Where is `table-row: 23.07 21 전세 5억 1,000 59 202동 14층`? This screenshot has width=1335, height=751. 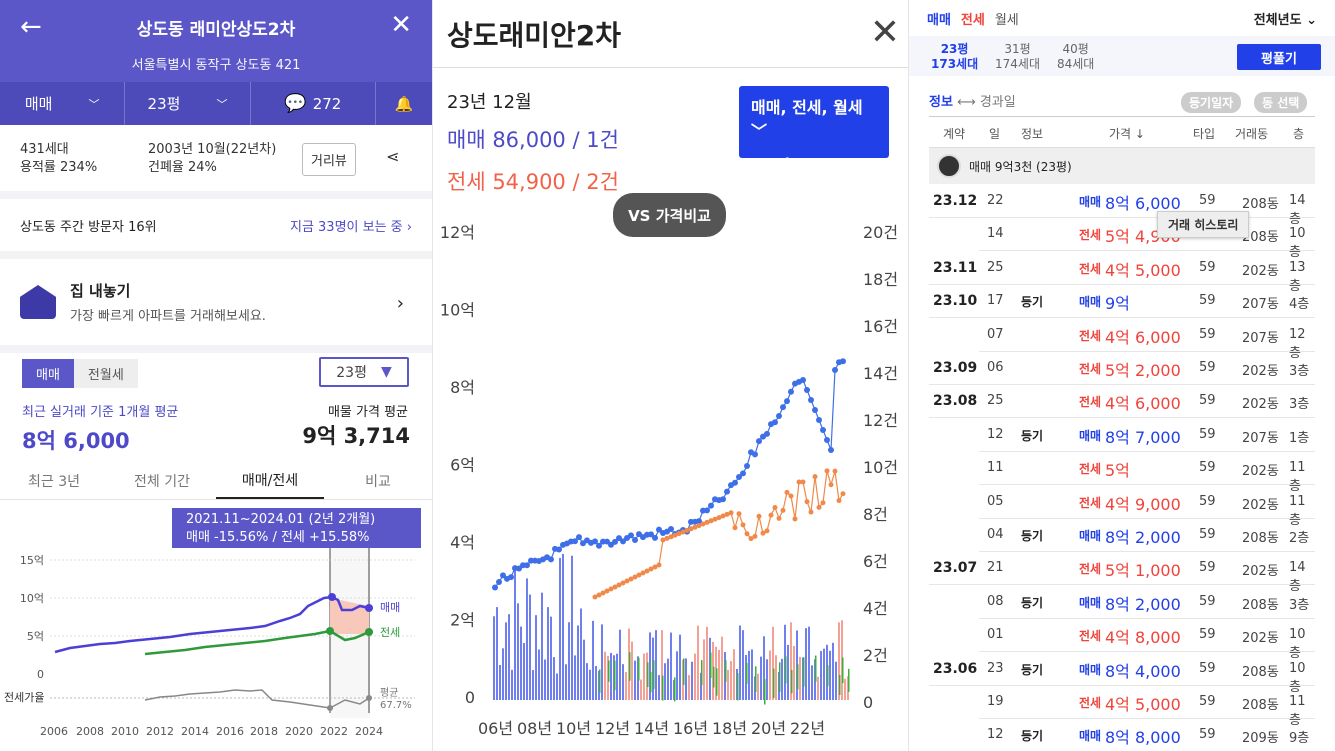
table-row: 23.07 21 전세 5억 1,000 59 202동 14층 is located at coordinates (1122, 572).